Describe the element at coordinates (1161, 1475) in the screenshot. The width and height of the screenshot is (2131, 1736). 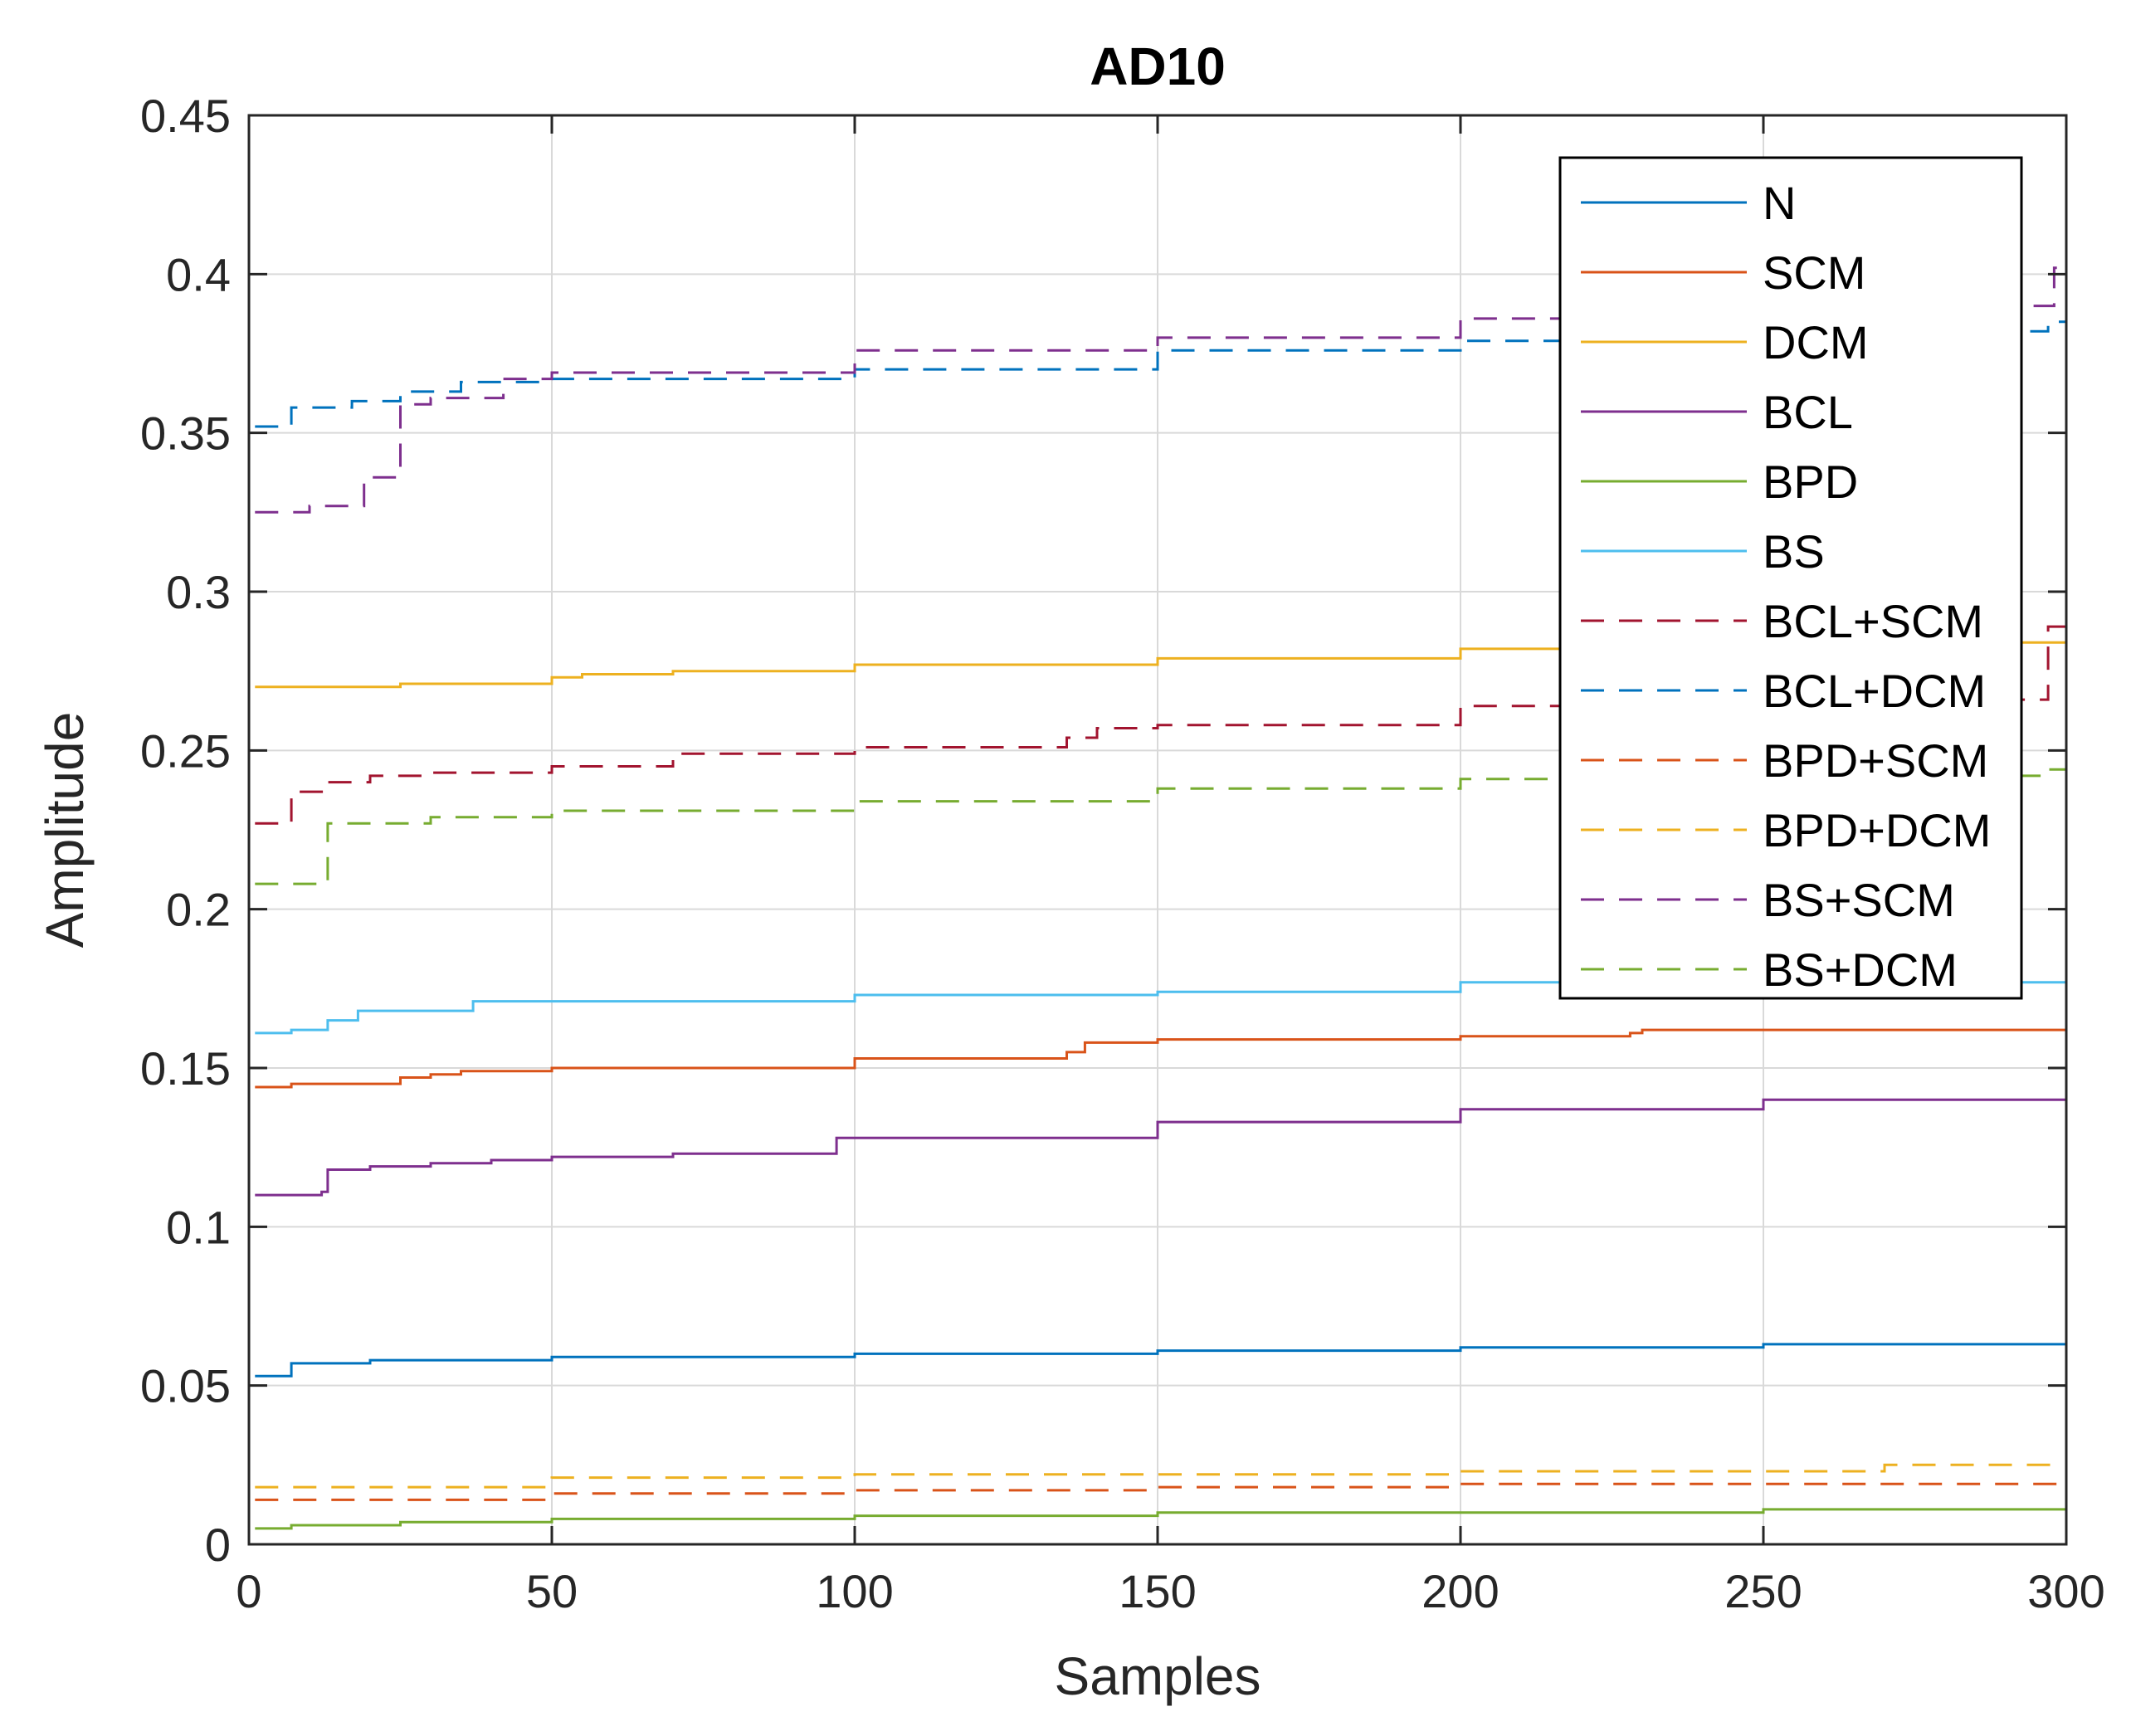
I see `series-line-bpd-dcm` at that location.